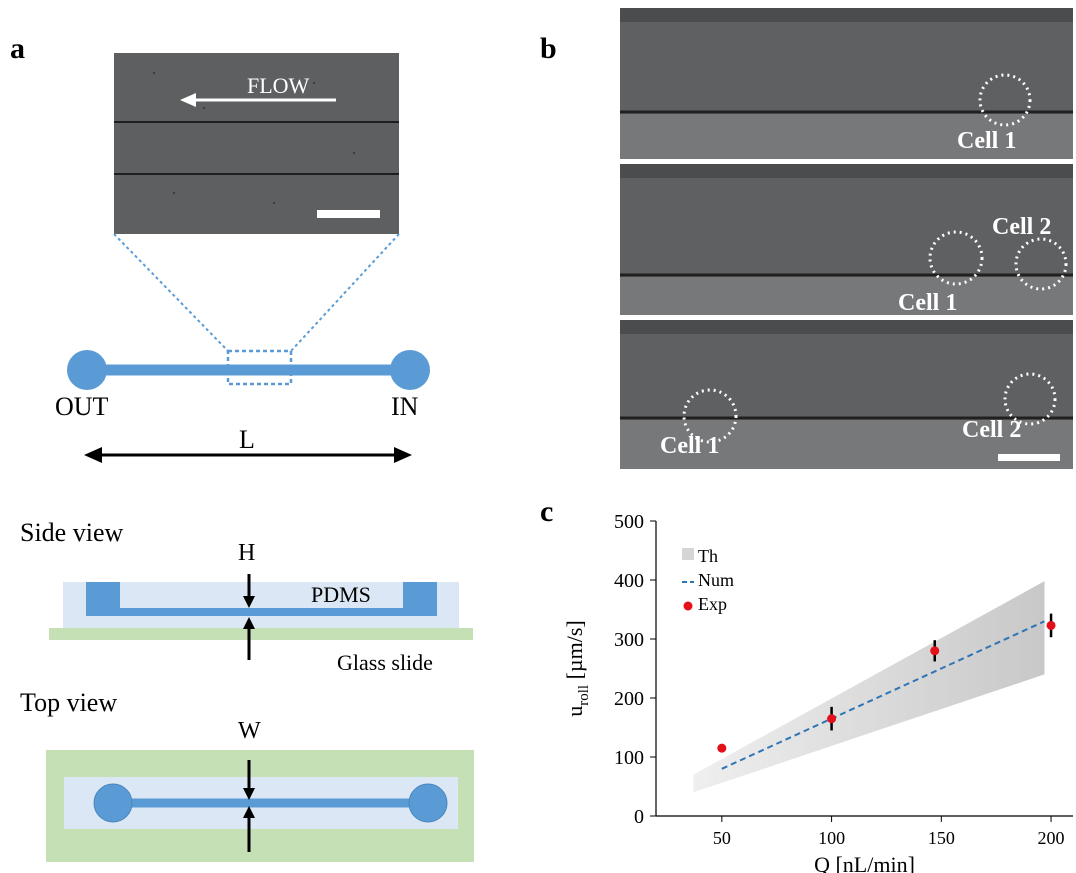  What do you see at coordinates (864, 862) in the screenshot?
I see `x-axis-label: Q [nL/min]` at bounding box center [864, 862].